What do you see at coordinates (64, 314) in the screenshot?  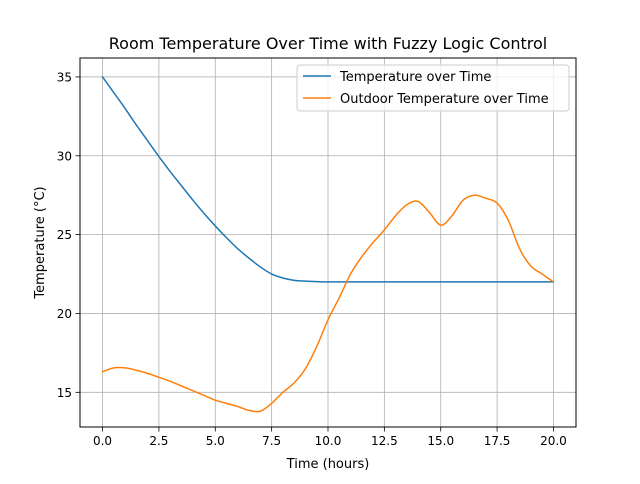 I see `y-tick-label: 20` at bounding box center [64, 314].